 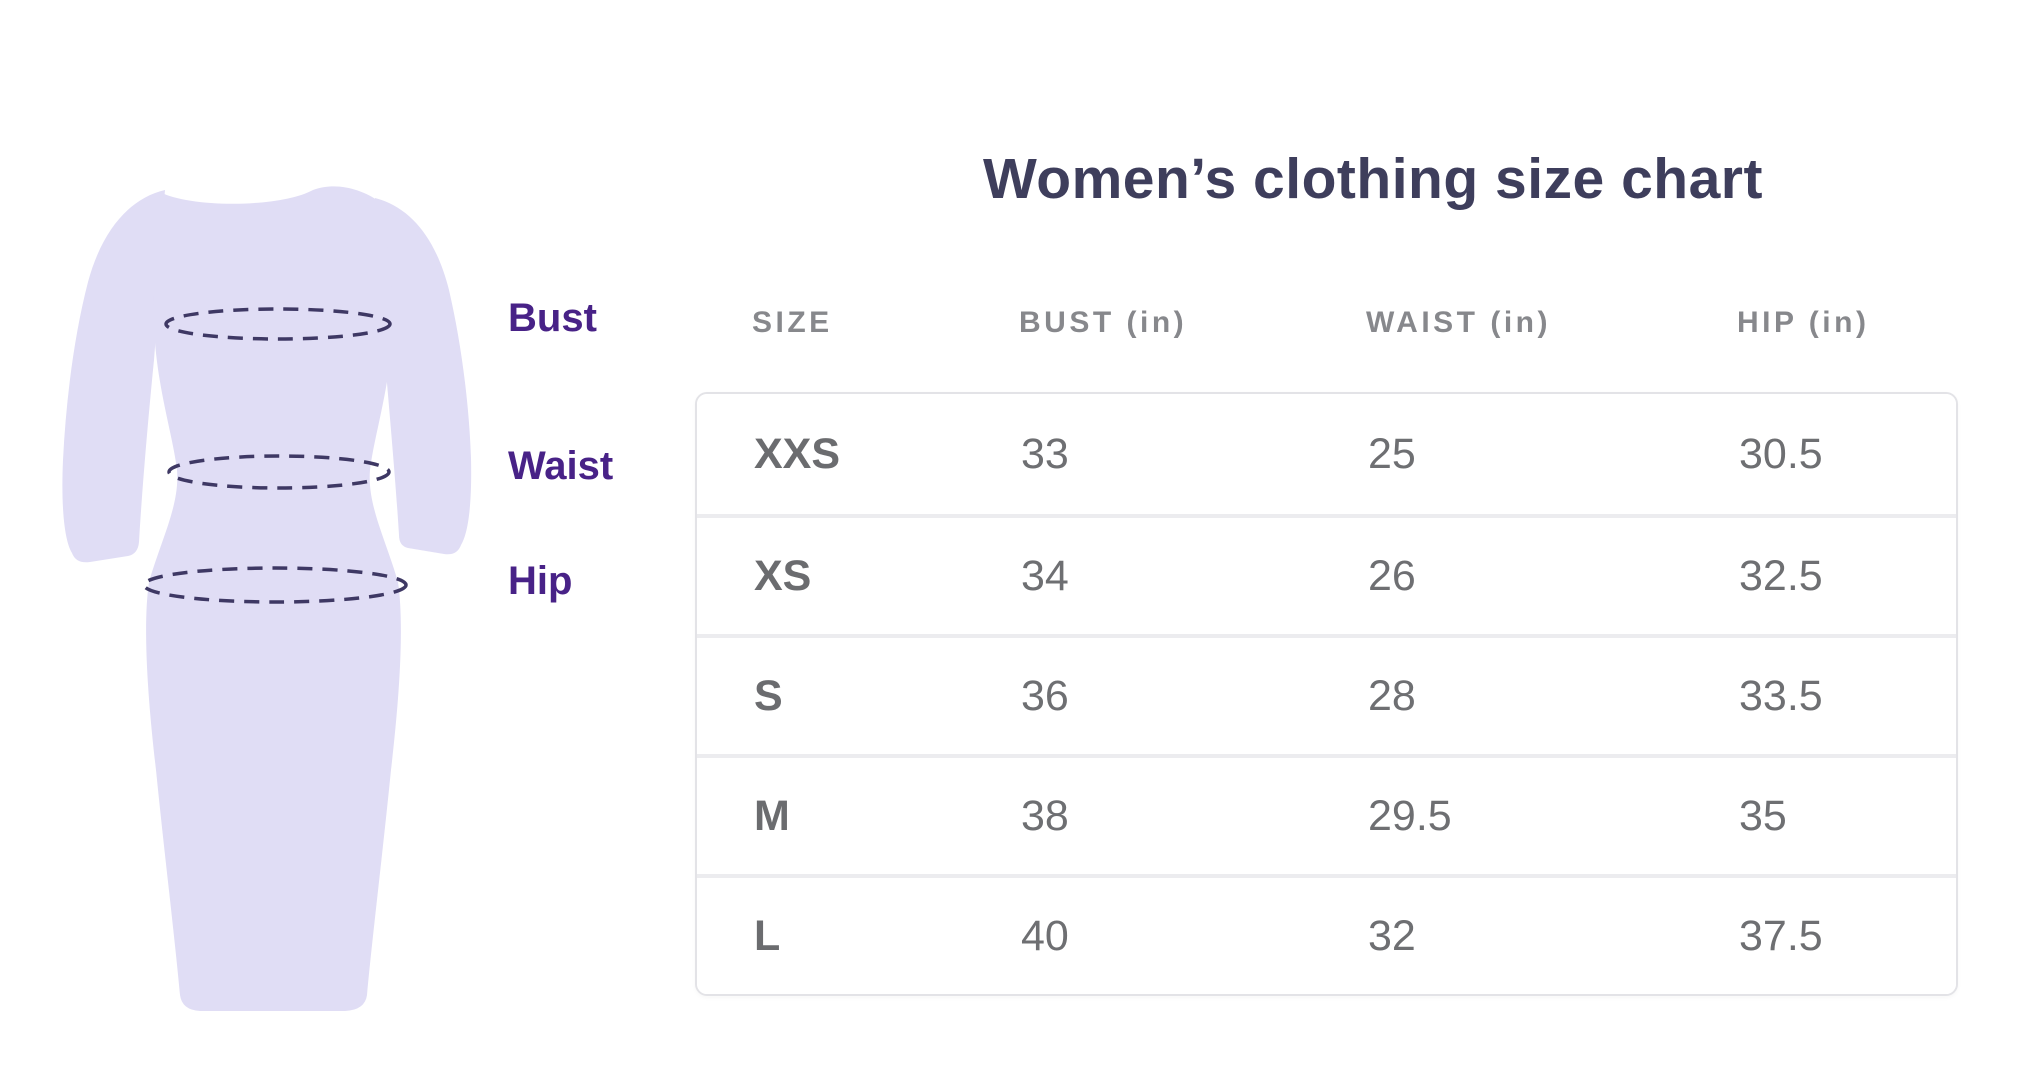 What do you see at coordinates (1373, 179) in the screenshot?
I see `page-title: Women’s clothing size chart` at bounding box center [1373, 179].